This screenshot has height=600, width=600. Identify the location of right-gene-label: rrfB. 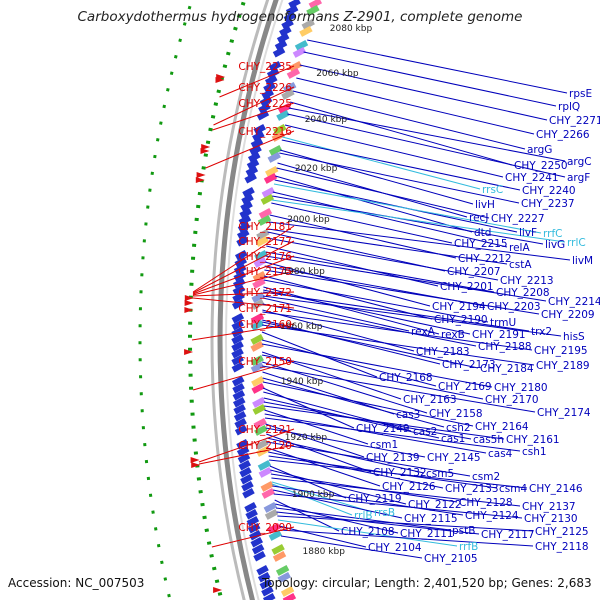
(468, 547).